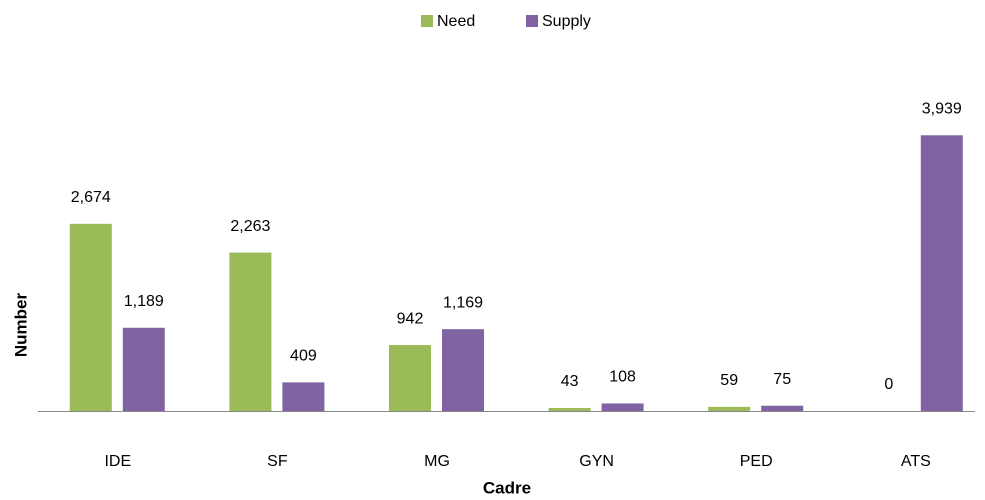 The height and width of the screenshot is (500, 985). I want to click on value-label: 2,674, so click(91, 197).